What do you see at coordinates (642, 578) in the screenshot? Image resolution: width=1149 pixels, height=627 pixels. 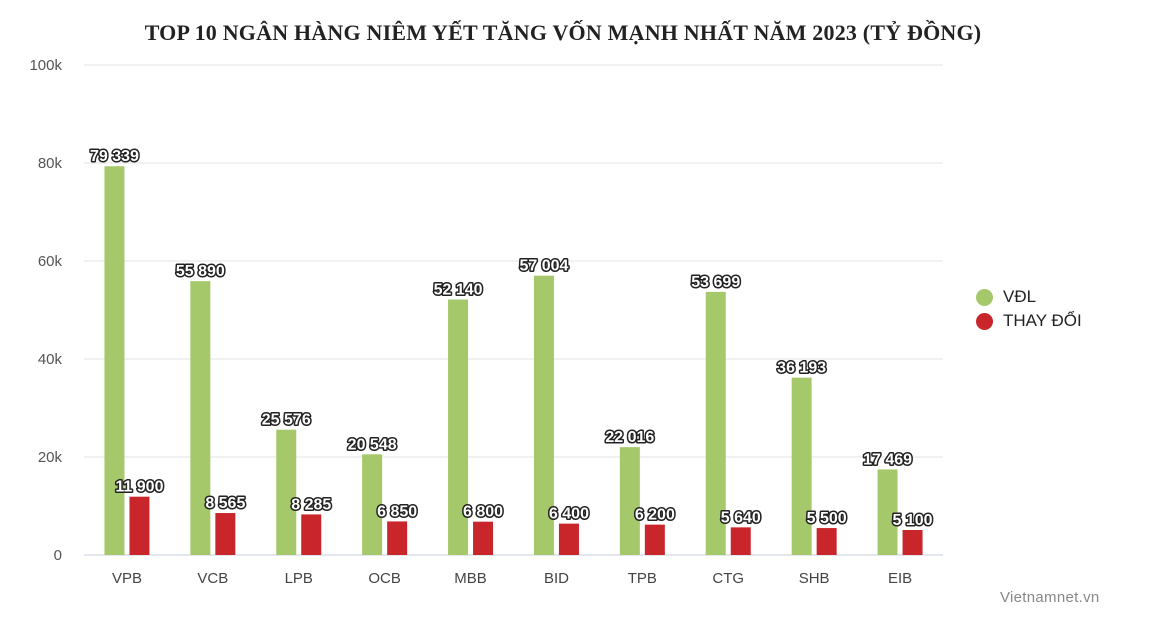 I see `x-tick-label: TPB` at bounding box center [642, 578].